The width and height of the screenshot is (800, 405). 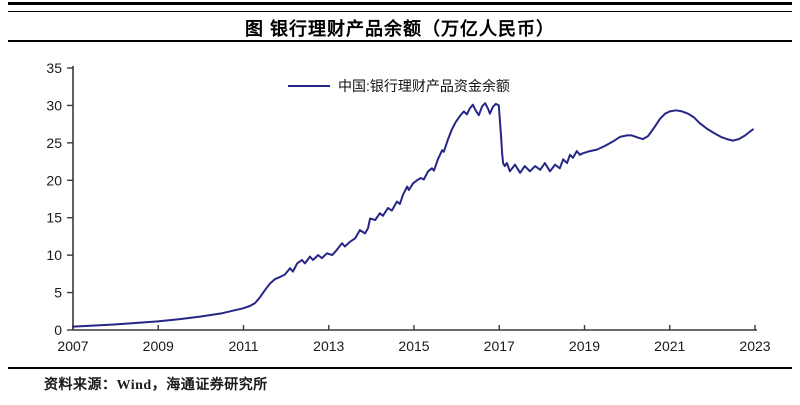 What do you see at coordinates (58, 330) in the screenshot?
I see `y-tick-label: 0` at bounding box center [58, 330].